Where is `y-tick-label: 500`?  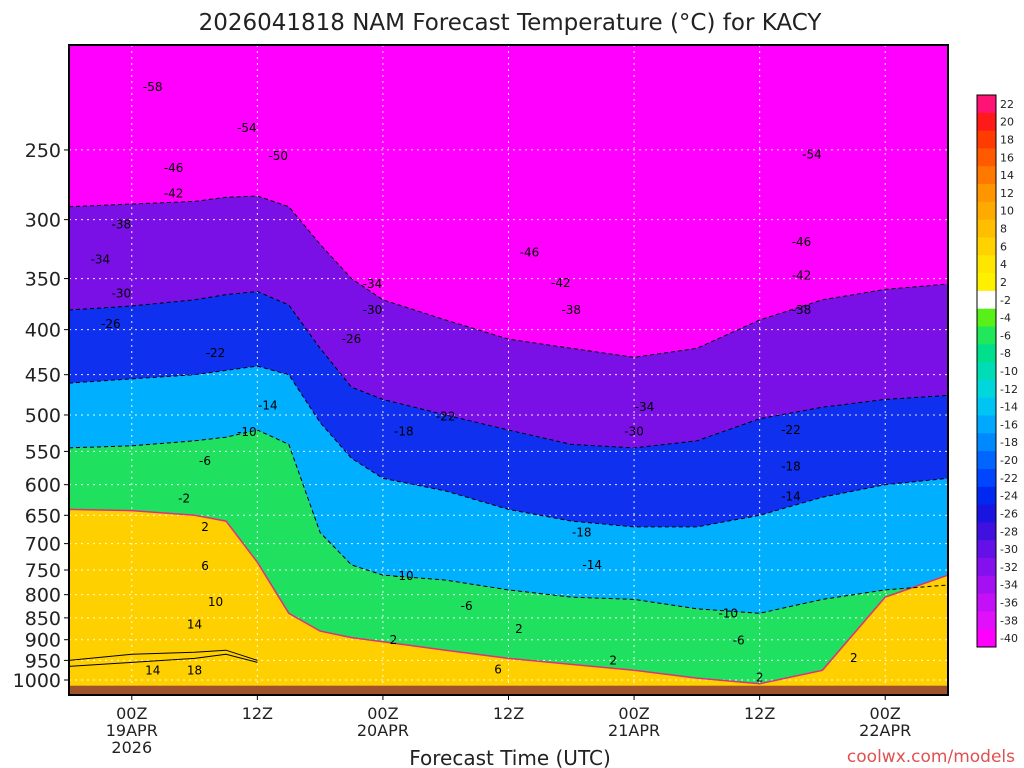
y-tick-label: 500 is located at coordinates (43, 416).